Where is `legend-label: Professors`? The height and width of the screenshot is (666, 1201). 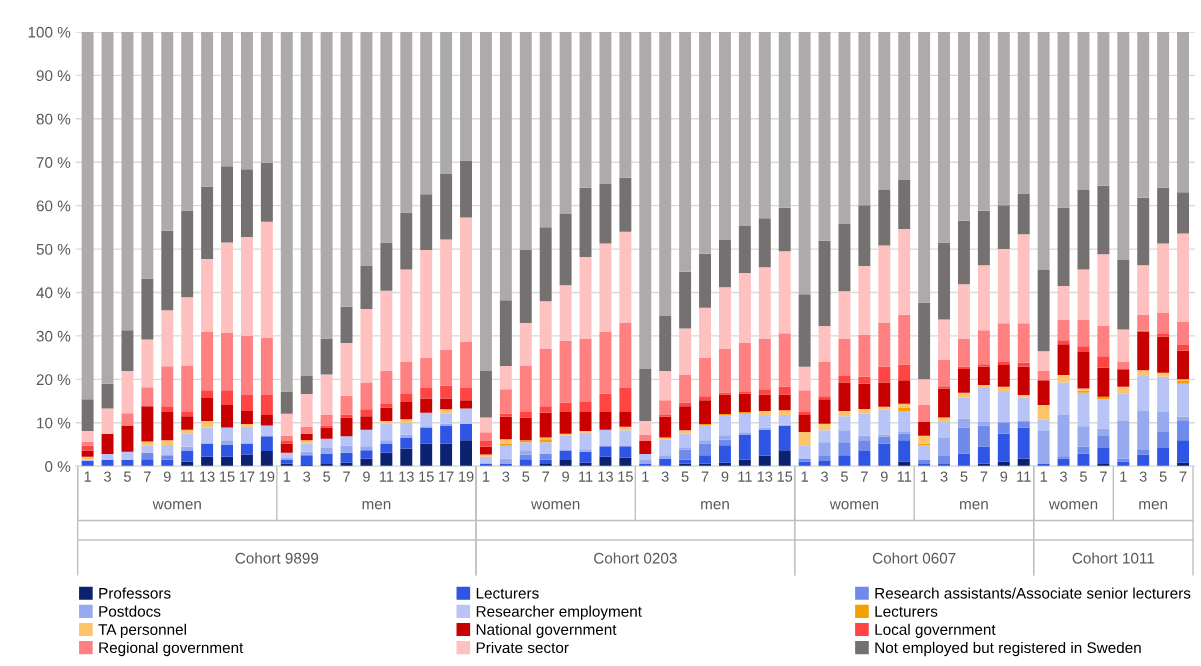
legend-label: Professors is located at coordinates (135, 593).